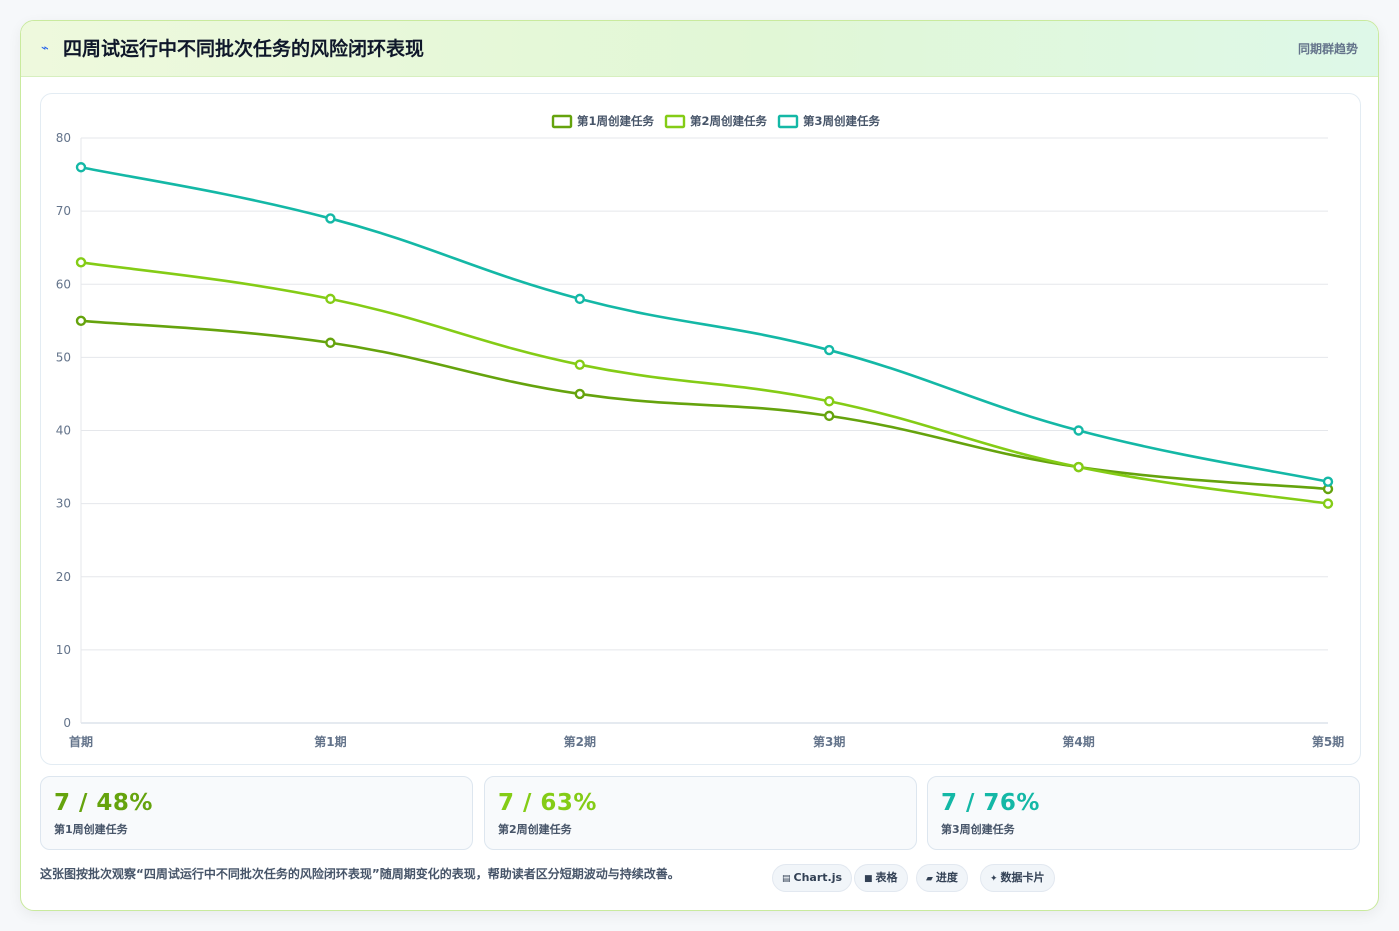 The width and height of the screenshot is (1399, 931). What do you see at coordinates (990, 803) in the screenshot?
I see `kpi-value: 7 / 76%` at bounding box center [990, 803].